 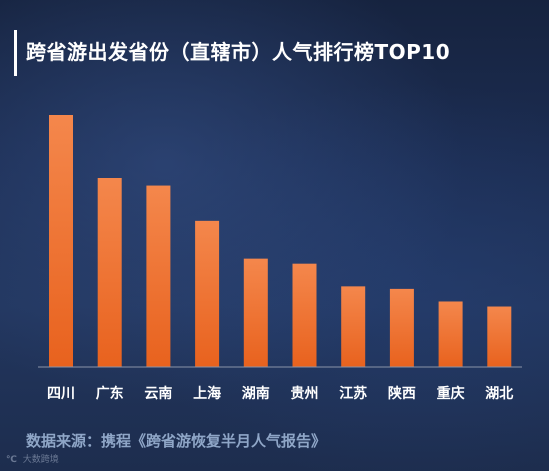 I want to click on bar-广东, so click(x=109, y=272).